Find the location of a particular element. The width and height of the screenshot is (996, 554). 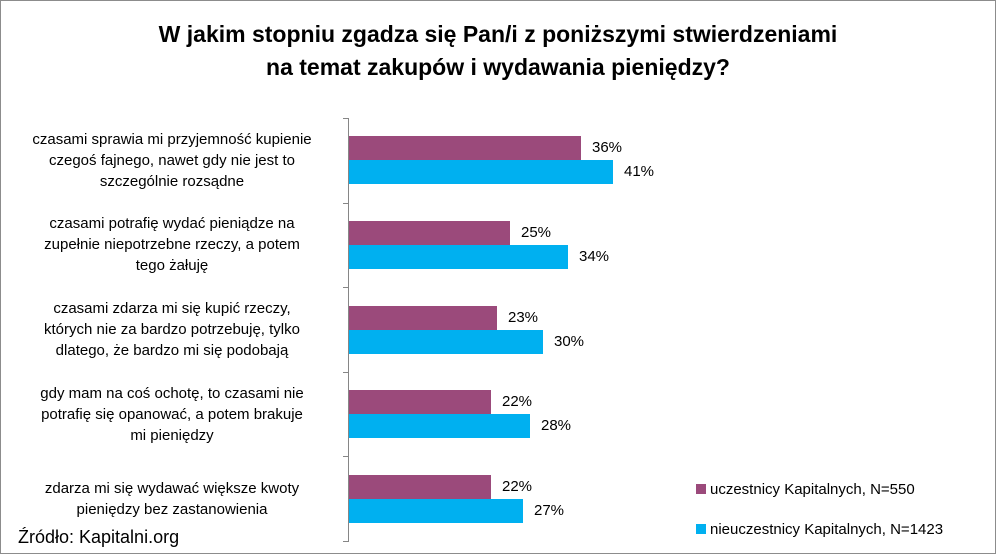

data-label-series-1: 23% is located at coordinates (523, 317).